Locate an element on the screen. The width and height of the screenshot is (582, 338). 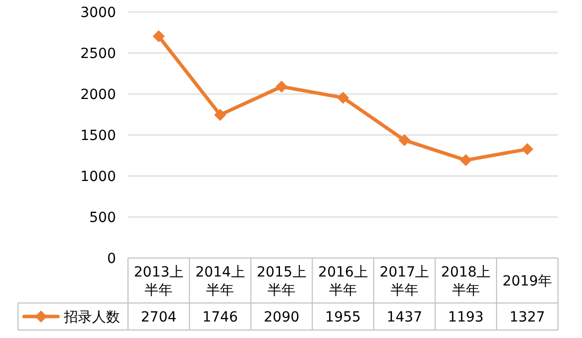
y-tick-label: 3000 is located at coordinates (98, 13).